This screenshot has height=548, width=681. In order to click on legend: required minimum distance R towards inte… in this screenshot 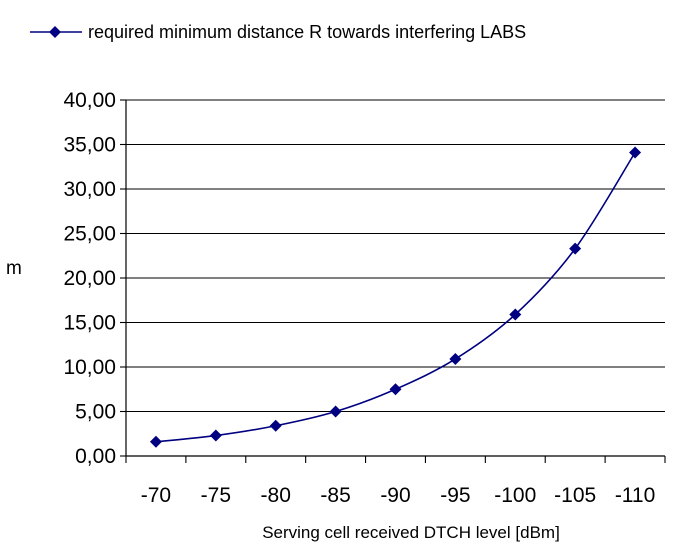, I will do `click(278, 32)`.